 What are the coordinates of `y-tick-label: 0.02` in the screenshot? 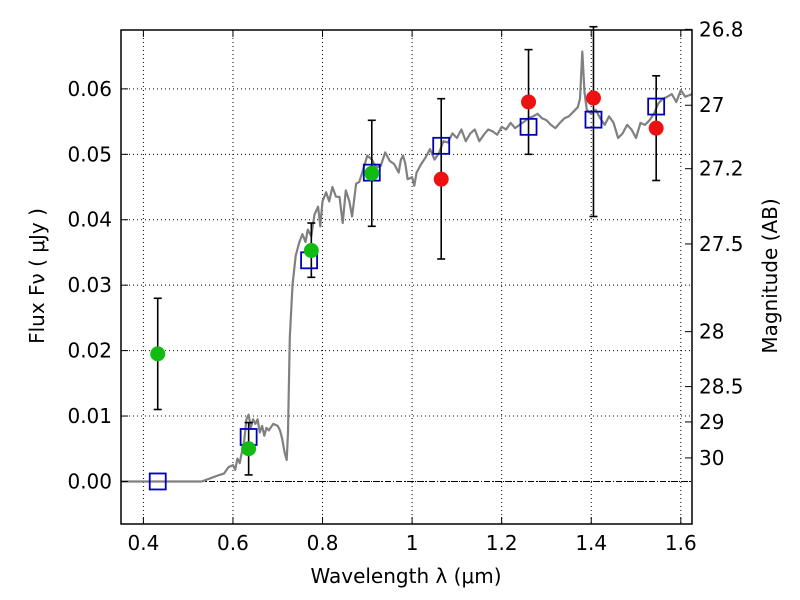 It's located at (89, 351).